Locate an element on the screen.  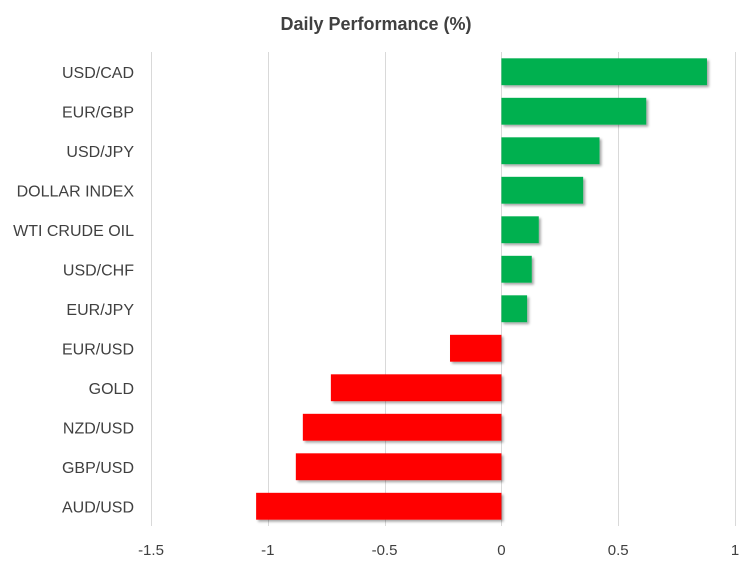
x-tick-label: 1 is located at coordinates (735, 550).